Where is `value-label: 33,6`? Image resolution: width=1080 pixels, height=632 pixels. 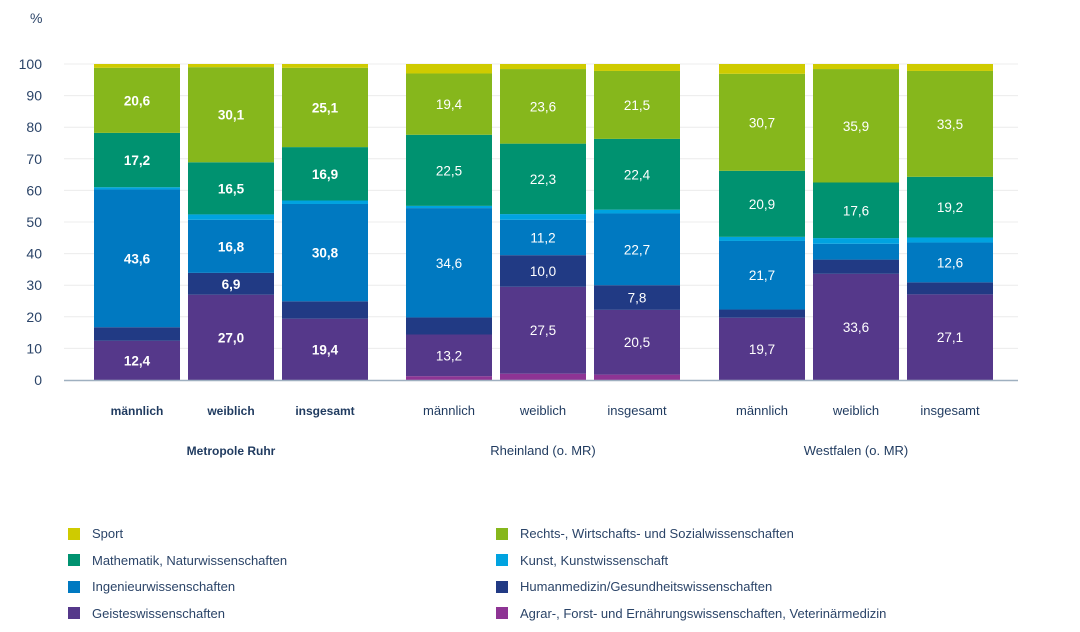 value-label: 33,6 is located at coordinates (856, 327).